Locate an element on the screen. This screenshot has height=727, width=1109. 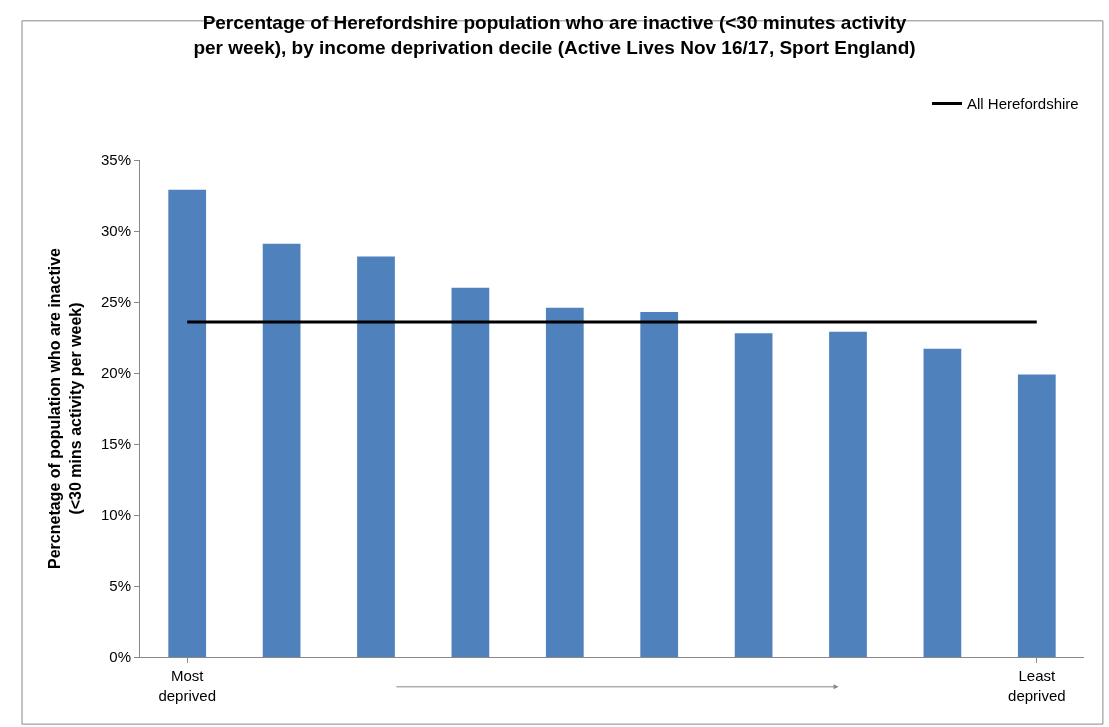
legend-label: All Herefordshire is located at coordinates (1023, 104).